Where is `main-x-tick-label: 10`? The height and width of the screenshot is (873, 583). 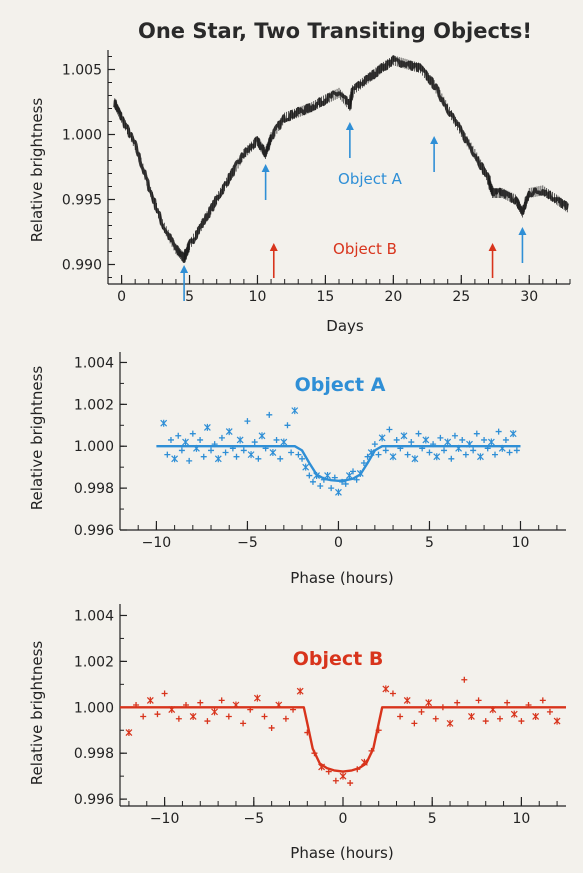
main-x-tick-label: 10 is located at coordinates (258, 297).